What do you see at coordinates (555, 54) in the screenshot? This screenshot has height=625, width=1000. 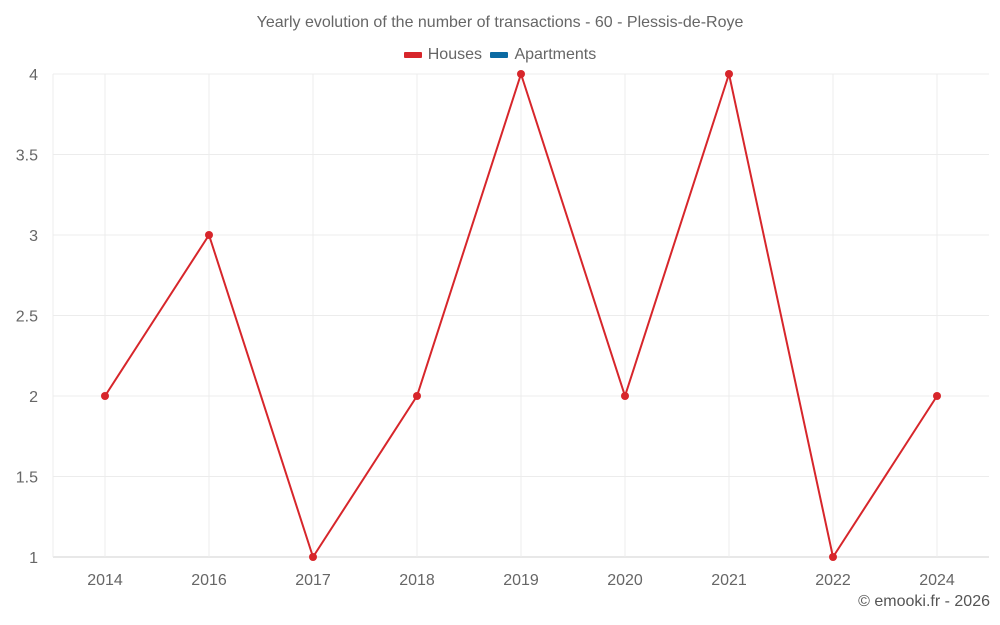 I see `legend-label-apartments: Apartments` at bounding box center [555, 54].